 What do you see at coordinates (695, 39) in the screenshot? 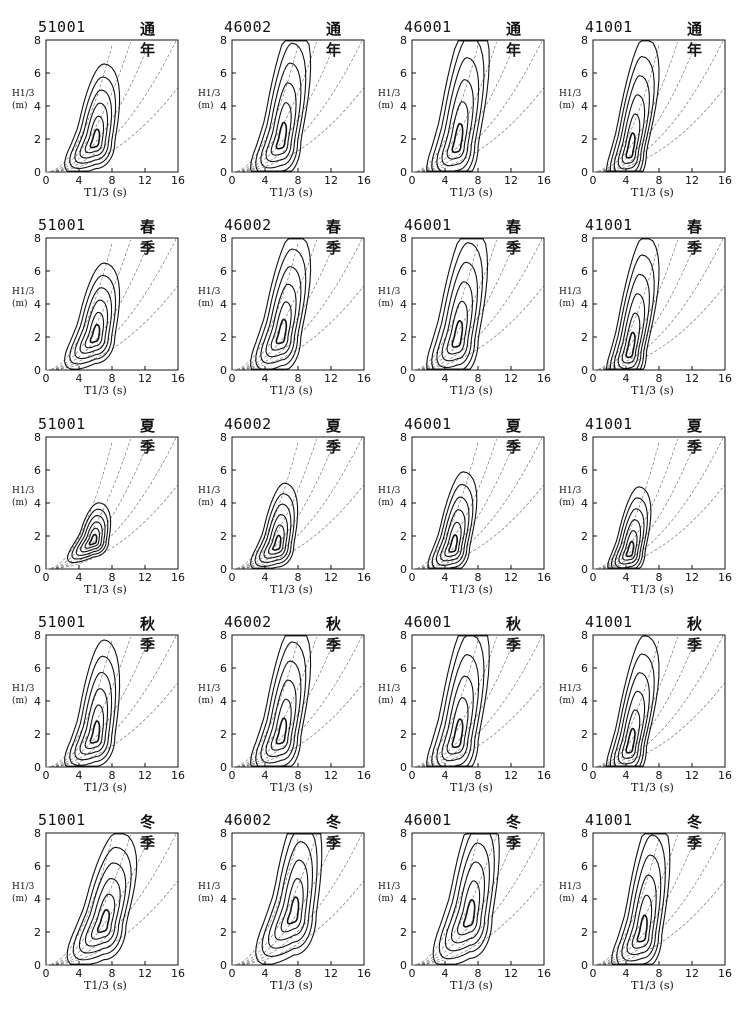
I see `panel-season-label: 通年` at bounding box center [695, 39].